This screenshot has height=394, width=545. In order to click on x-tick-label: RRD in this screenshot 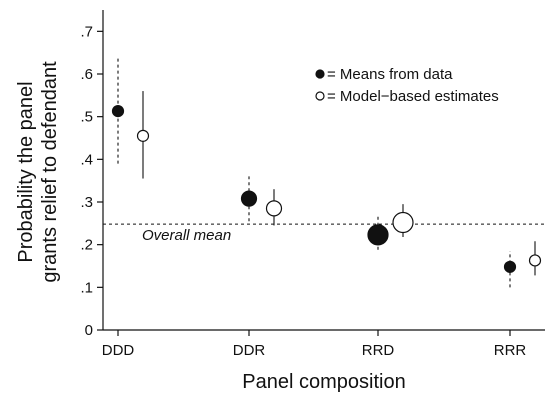, I will do `click(378, 350)`.